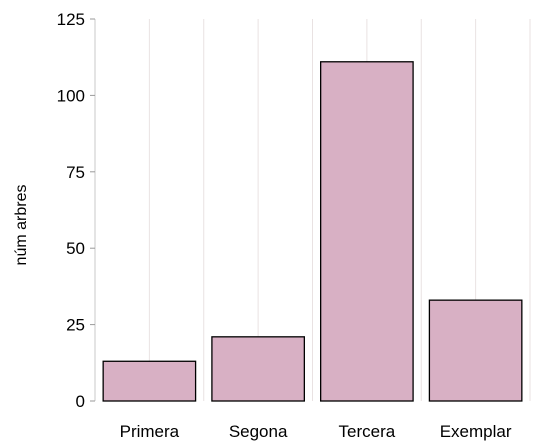 The height and width of the screenshot is (441, 534). Describe the element at coordinates (258, 369) in the screenshot. I see `bar-segona` at that location.